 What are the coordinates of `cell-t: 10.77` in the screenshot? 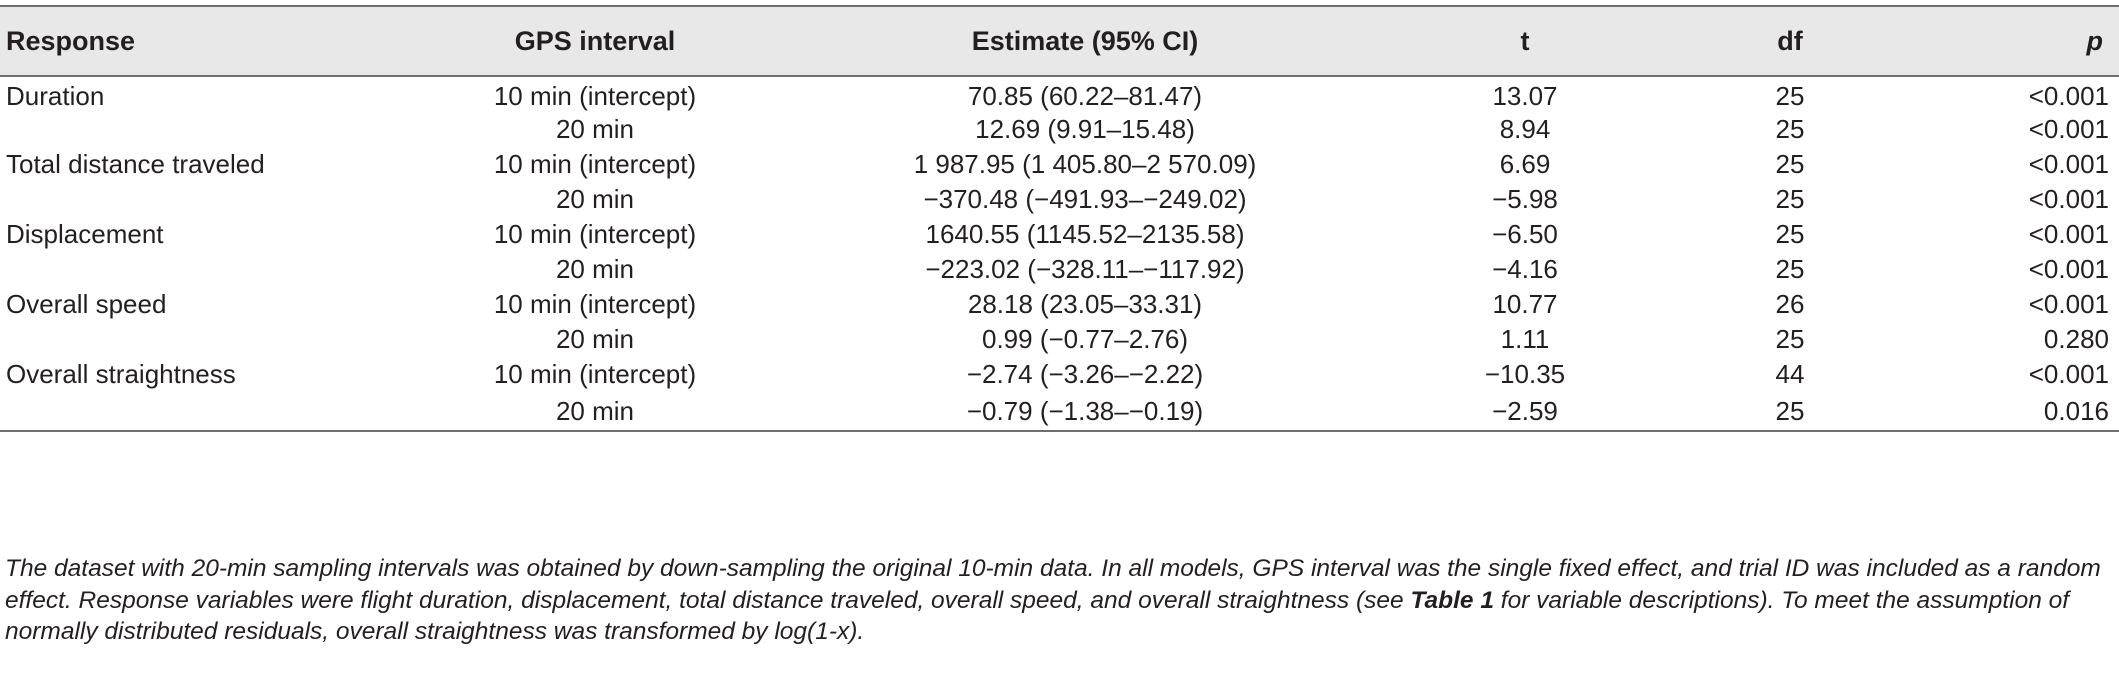 It's located at (1525, 304).